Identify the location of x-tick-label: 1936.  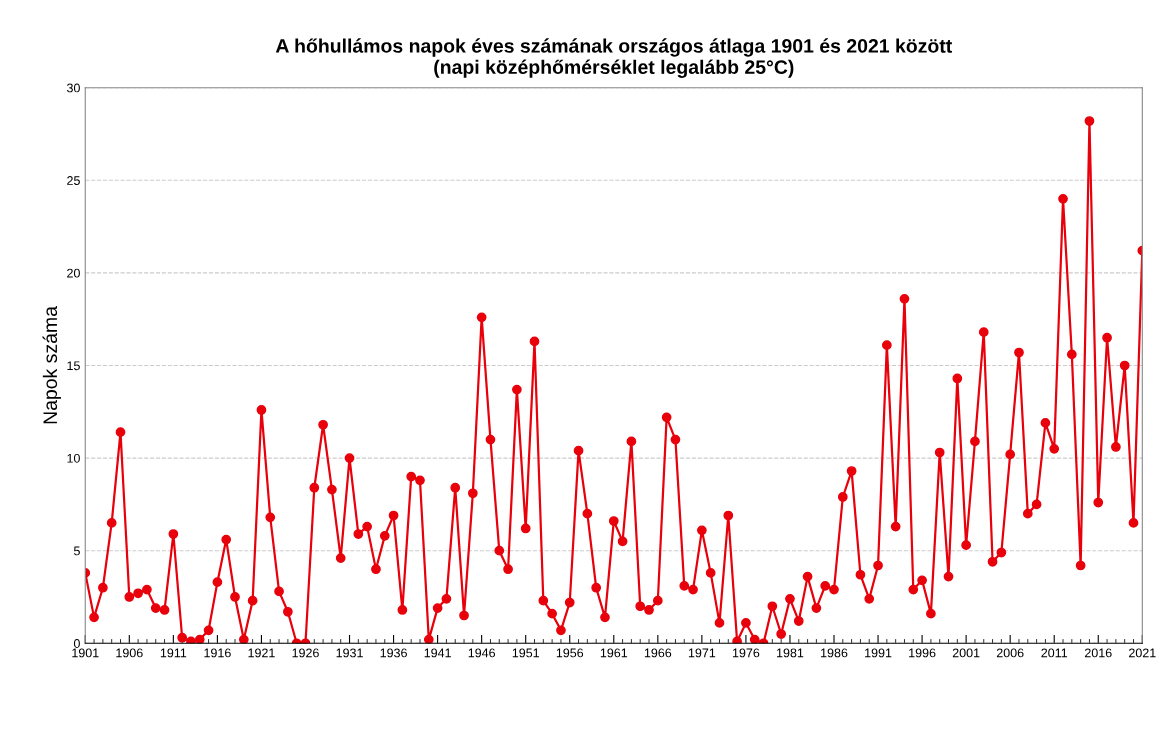
(393, 653).